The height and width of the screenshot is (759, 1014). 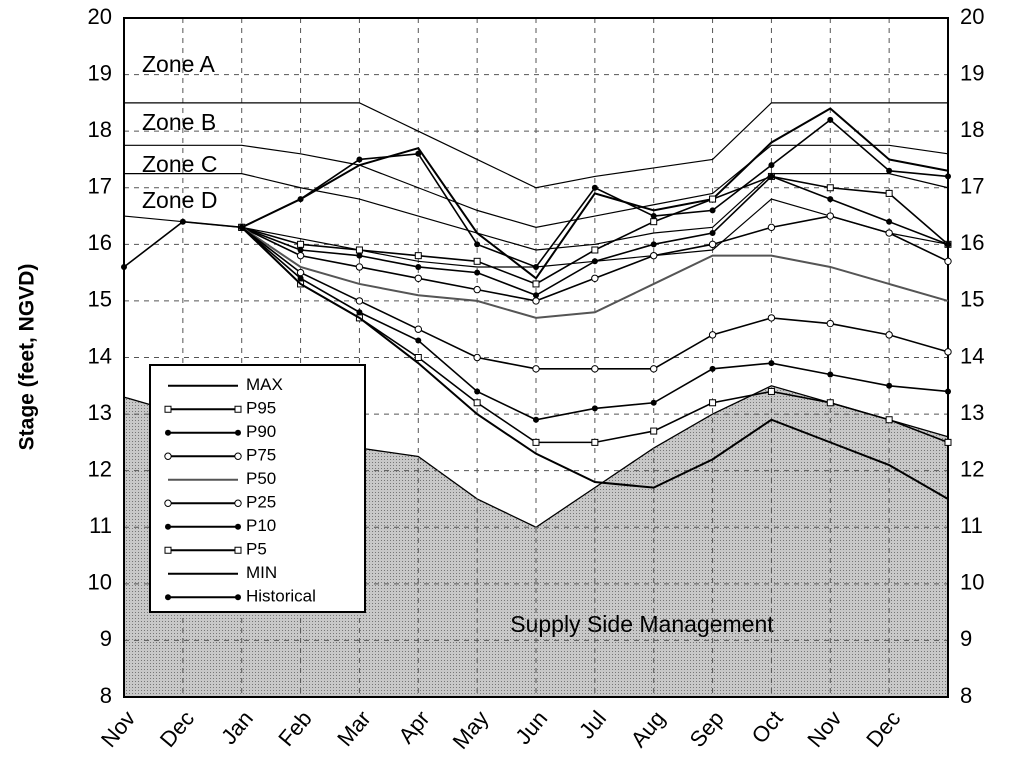 I want to click on y-tick-label: 9, so click(x=106, y=638).